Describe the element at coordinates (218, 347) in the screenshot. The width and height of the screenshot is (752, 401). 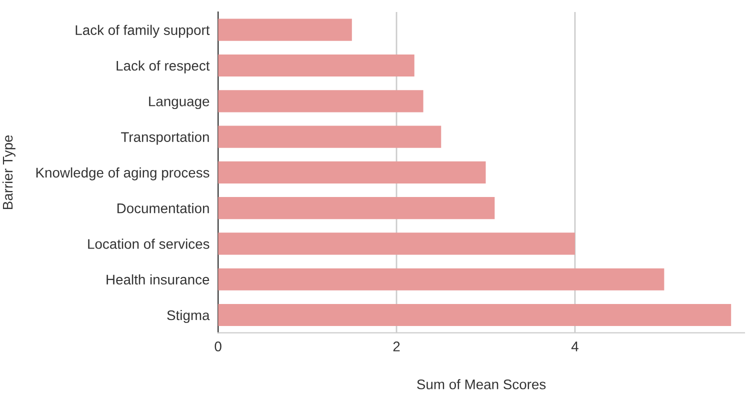
I see `x-tick-label: 0` at that location.